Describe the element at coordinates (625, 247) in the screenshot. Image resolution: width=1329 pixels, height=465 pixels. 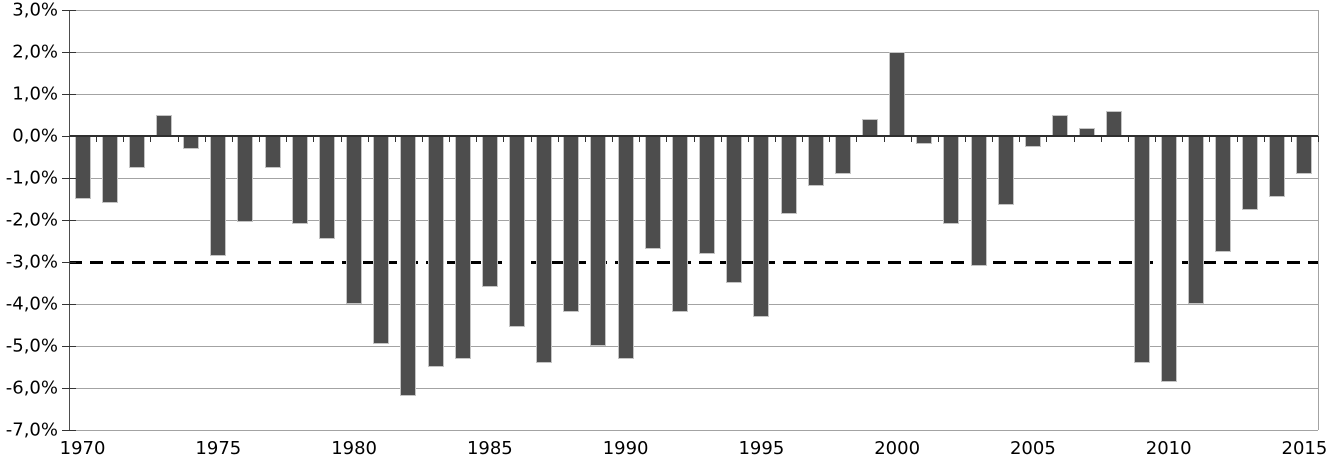
I see `bar-1990` at that location.